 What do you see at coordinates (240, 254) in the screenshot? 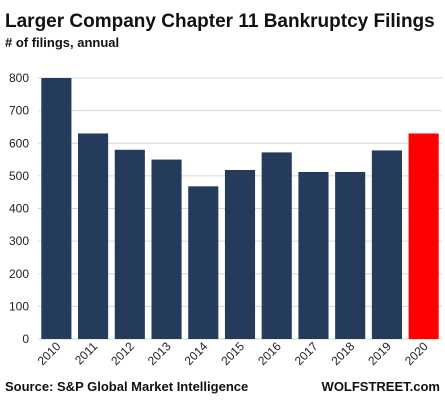
I see `bar-2015` at bounding box center [240, 254].